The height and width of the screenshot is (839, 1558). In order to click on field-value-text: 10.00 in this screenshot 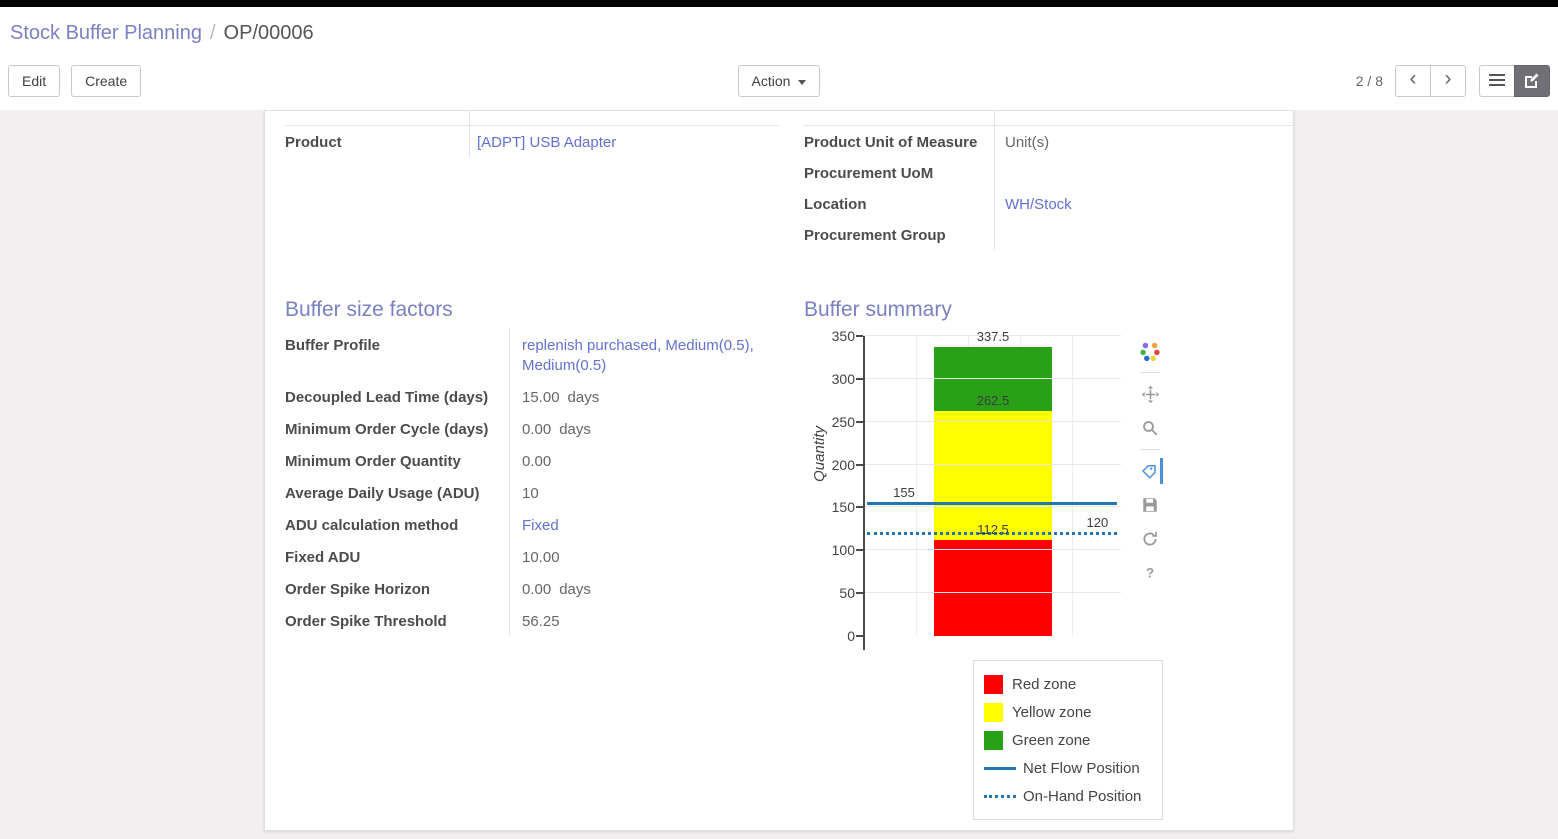, I will do `click(541, 557)`.